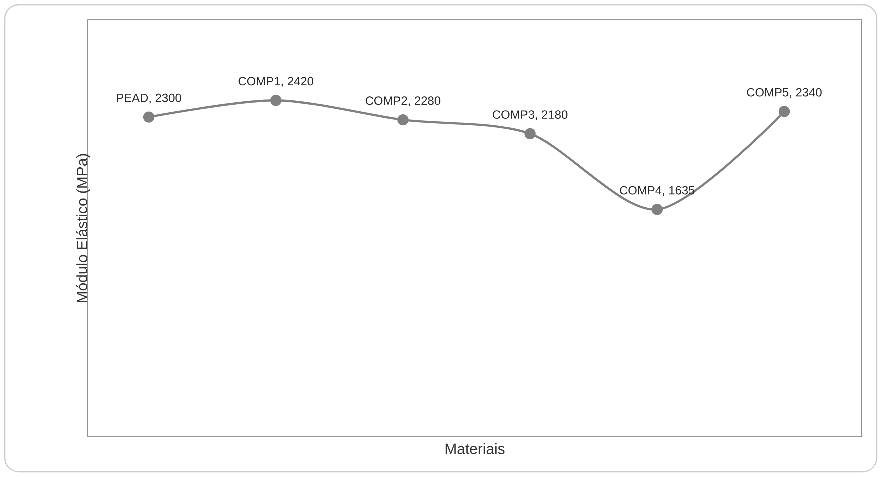 The image size is (882, 477). What do you see at coordinates (149, 99) in the screenshot?
I see `data-label: PEAD, 2300` at bounding box center [149, 99].